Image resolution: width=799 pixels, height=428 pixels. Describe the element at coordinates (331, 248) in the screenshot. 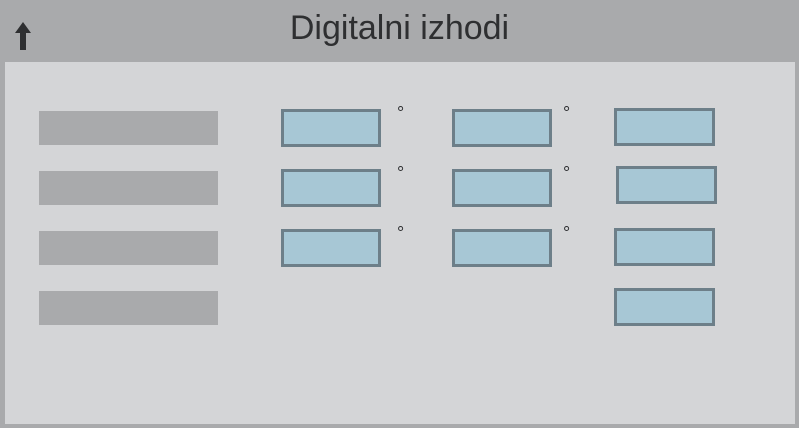

I see `input-r3-c1` at that location.